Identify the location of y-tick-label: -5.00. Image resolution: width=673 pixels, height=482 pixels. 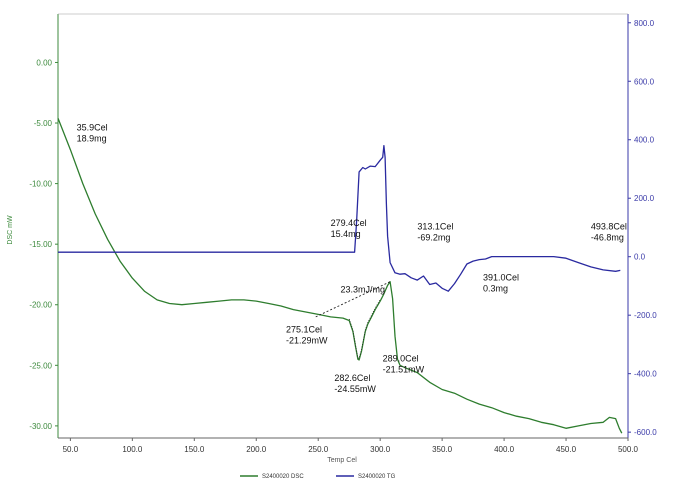
(43, 123).